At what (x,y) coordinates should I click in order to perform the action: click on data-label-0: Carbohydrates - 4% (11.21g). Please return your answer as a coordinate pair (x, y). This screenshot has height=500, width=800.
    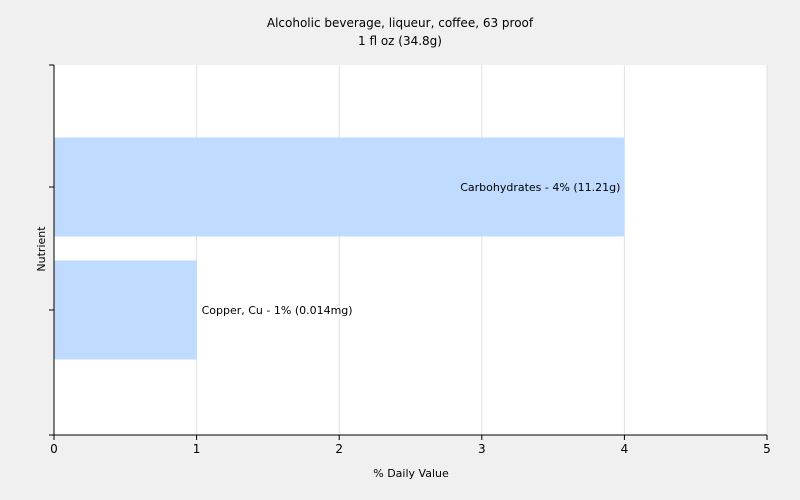
    Looking at the image, I should click on (540, 187).